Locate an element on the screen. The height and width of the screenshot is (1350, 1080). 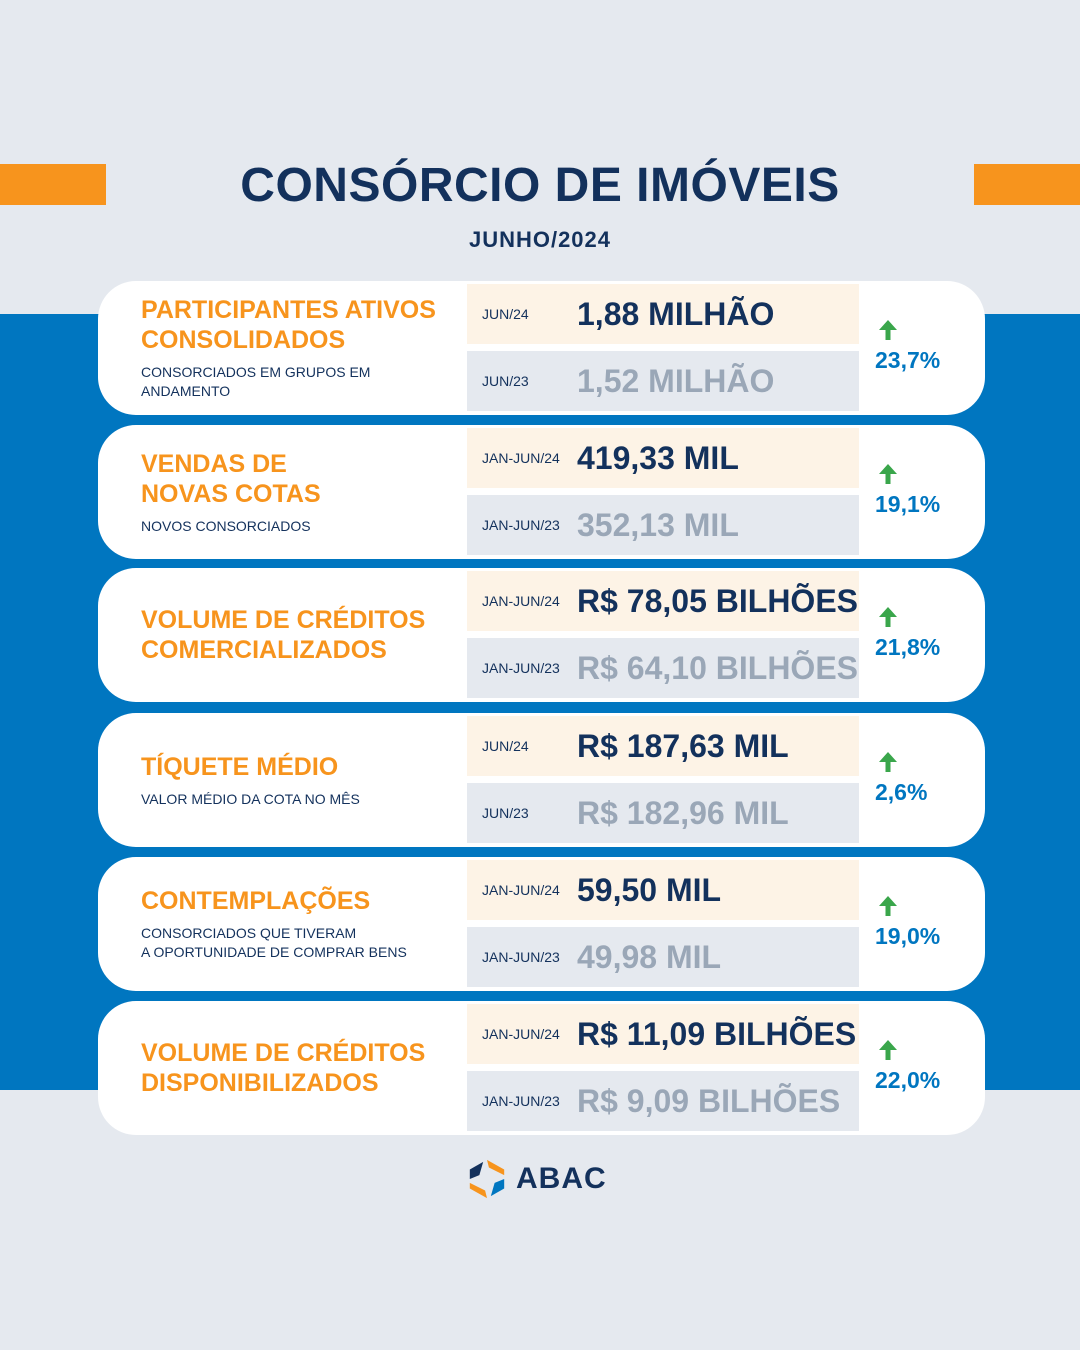
card-label-block: TÍQUETE MÉDIO VALOR MÉDIO DA COTA NO MÊS is located at coordinates (301, 780).